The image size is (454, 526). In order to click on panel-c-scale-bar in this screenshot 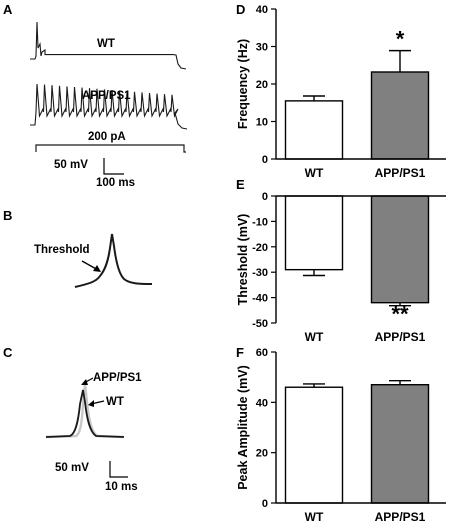, I will do `click(118, 469)`.